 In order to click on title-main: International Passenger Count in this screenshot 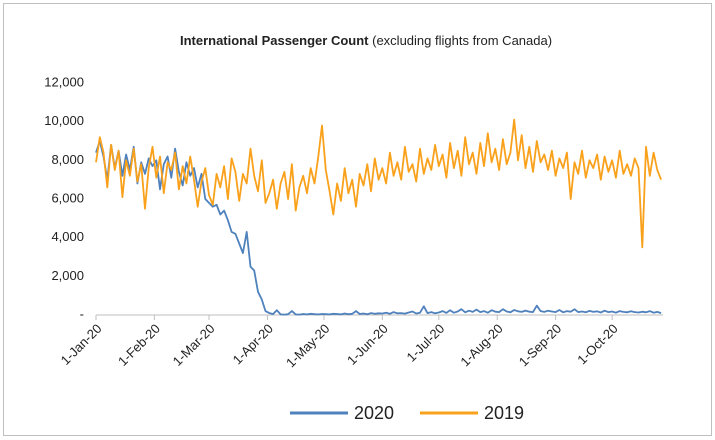, I will do `click(274, 40)`.